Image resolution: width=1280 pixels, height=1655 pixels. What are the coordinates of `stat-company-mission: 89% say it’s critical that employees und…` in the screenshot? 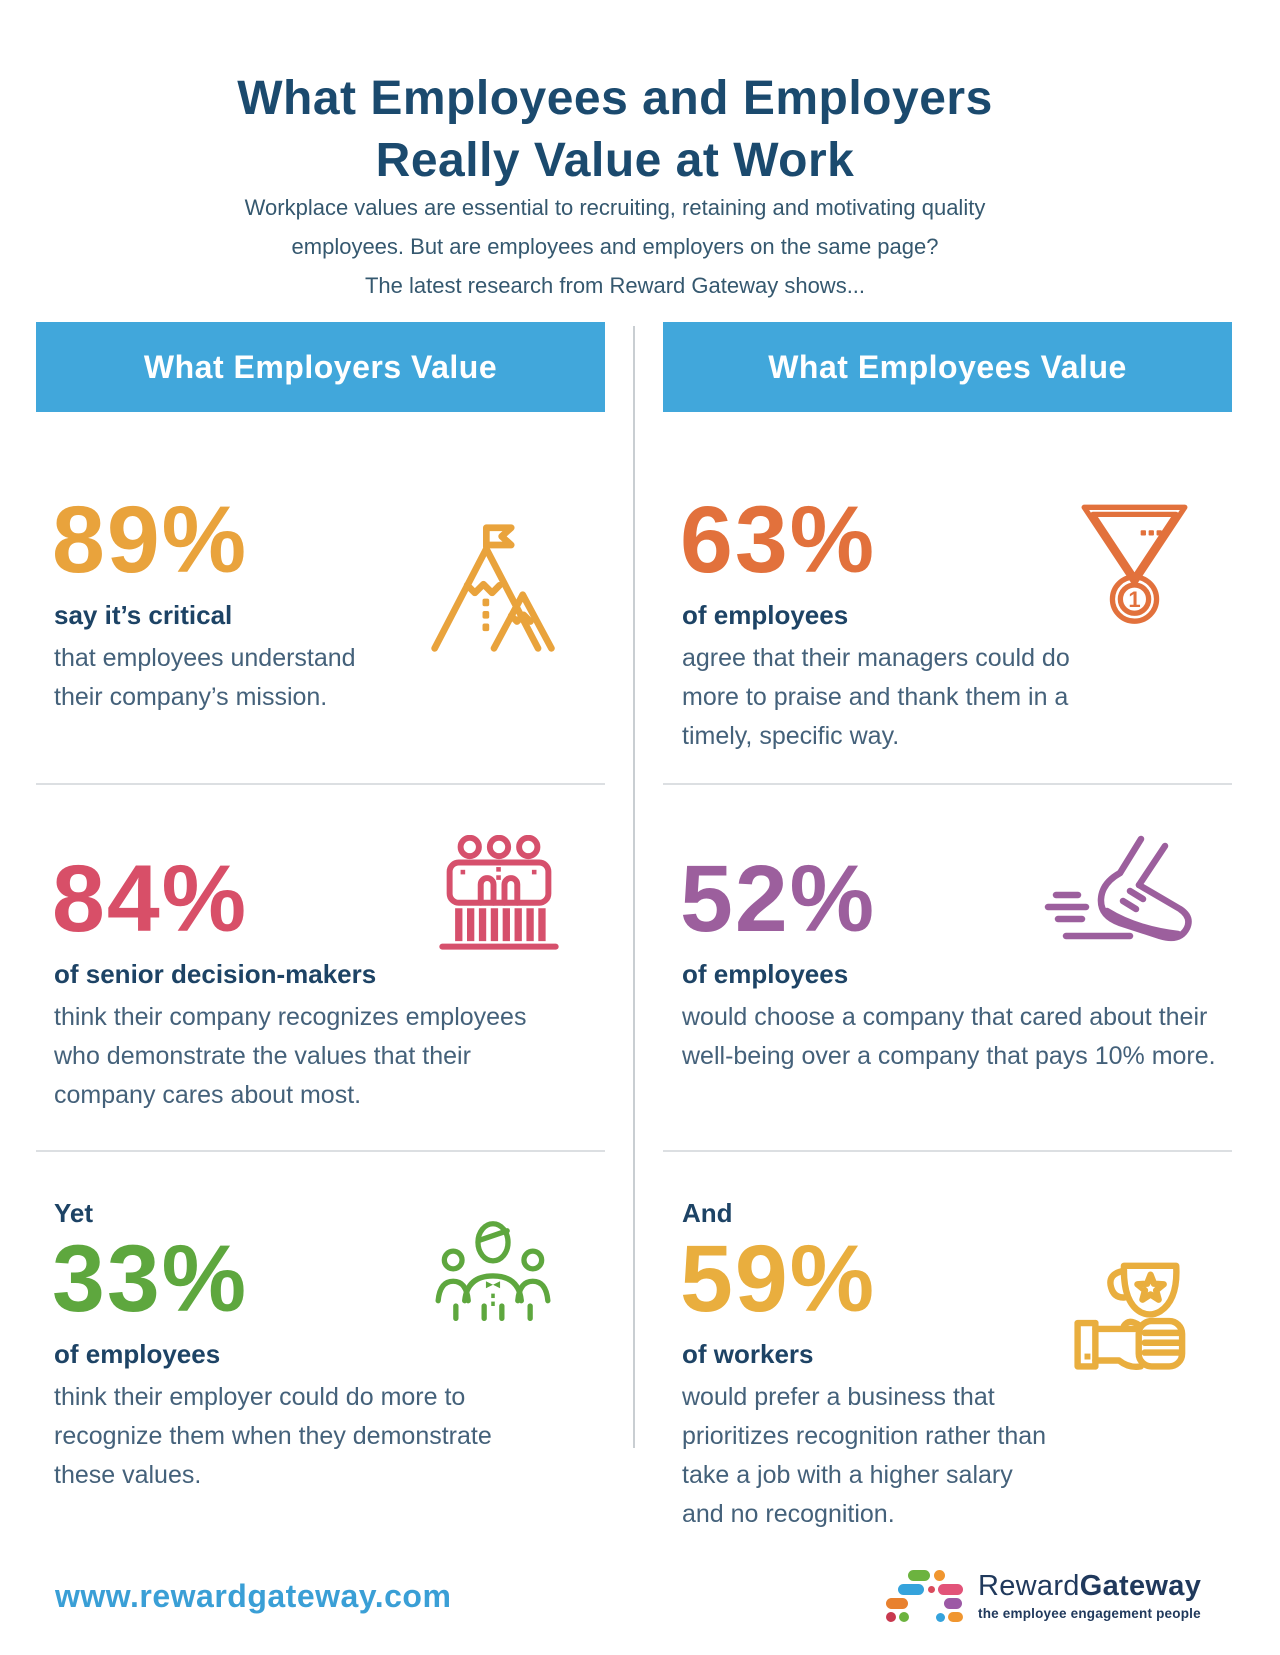 It's located at (320, 597).